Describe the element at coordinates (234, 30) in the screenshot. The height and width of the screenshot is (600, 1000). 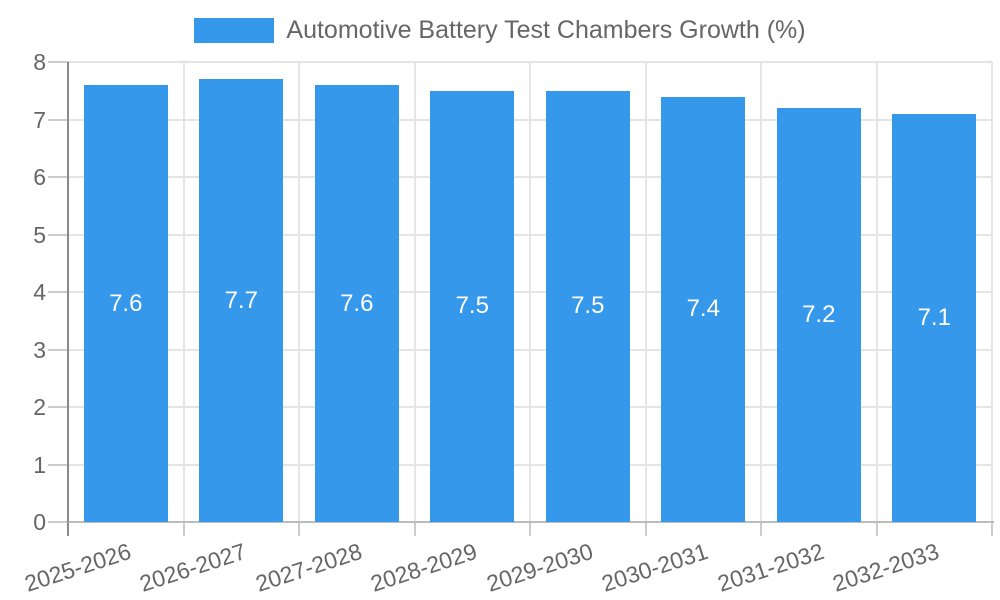
I see `legend-swatch` at that location.